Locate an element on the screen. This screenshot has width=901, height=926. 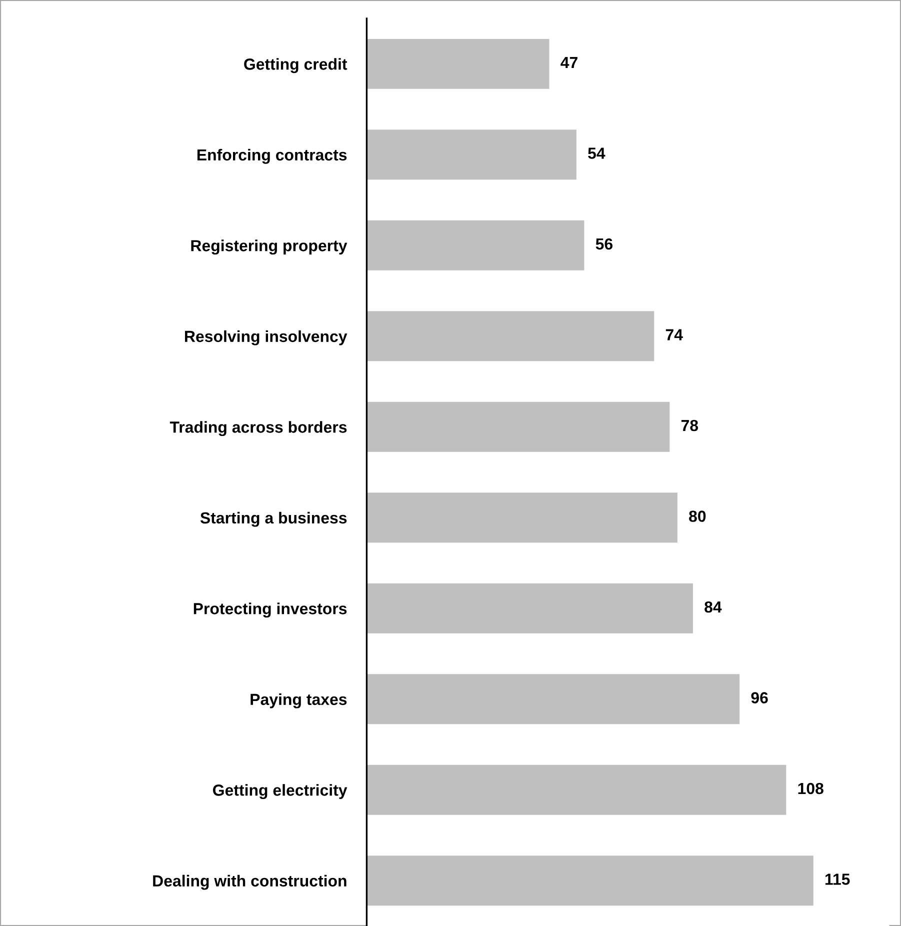
y-tick-label: Resolving insolvency is located at coordinates (266, 338).